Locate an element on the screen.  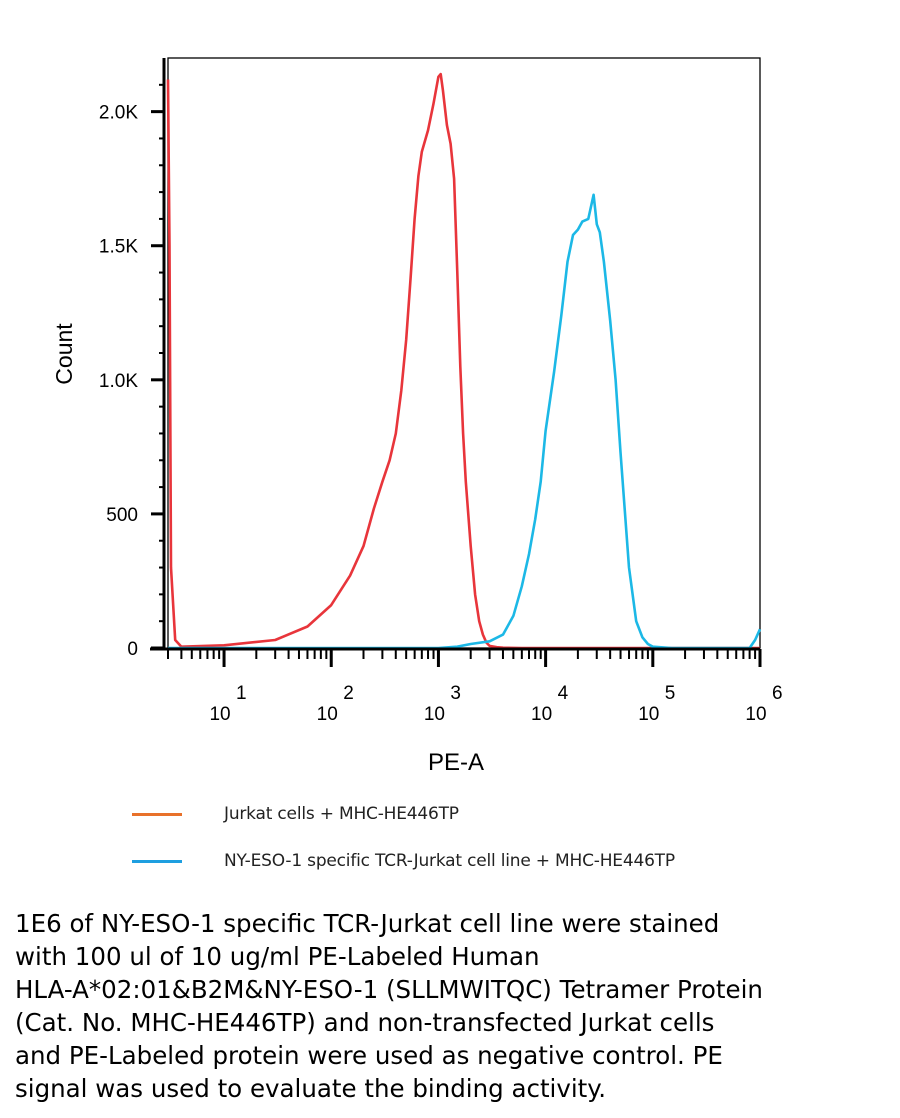
x-axis-title: PE-A is located at coordinates (456, 762).